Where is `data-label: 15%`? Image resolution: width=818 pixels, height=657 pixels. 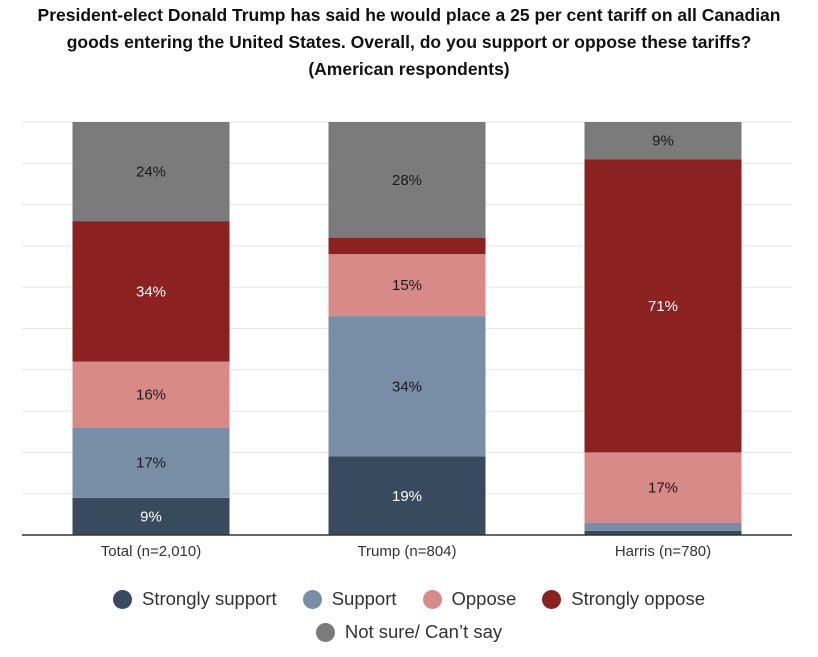
data-label: 15% is located at coordinates (407, 285).